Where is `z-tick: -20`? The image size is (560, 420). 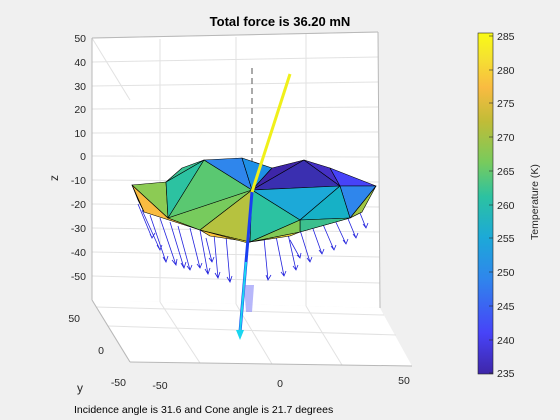 z-tick: -20 is located at coordinates (78, 205).